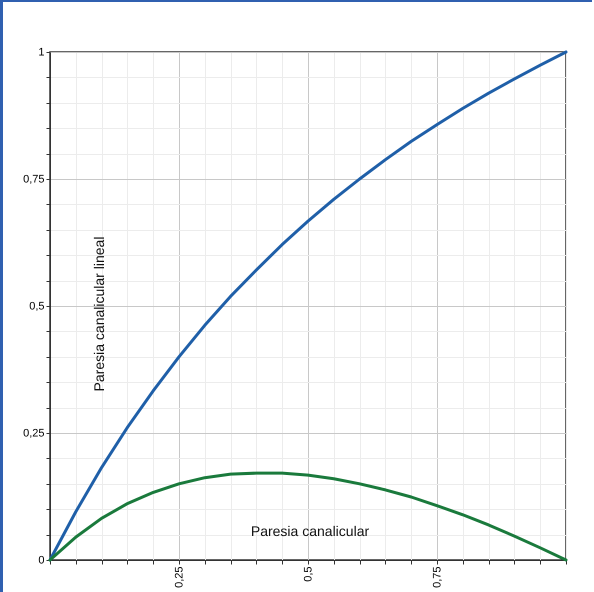 The width and height of the screenshot is (594, 592). What do you see at coordinates (438, 577) in the screenshot?
I see `x-tick-label: 0,75` at bounding box center [438, 577].